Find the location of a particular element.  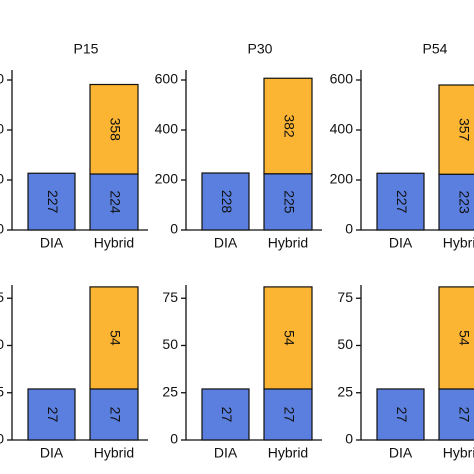

panel: 0 200 400 600 P54 DIA 227 Hybrid 223 357 is located at coordinates (402, 146).